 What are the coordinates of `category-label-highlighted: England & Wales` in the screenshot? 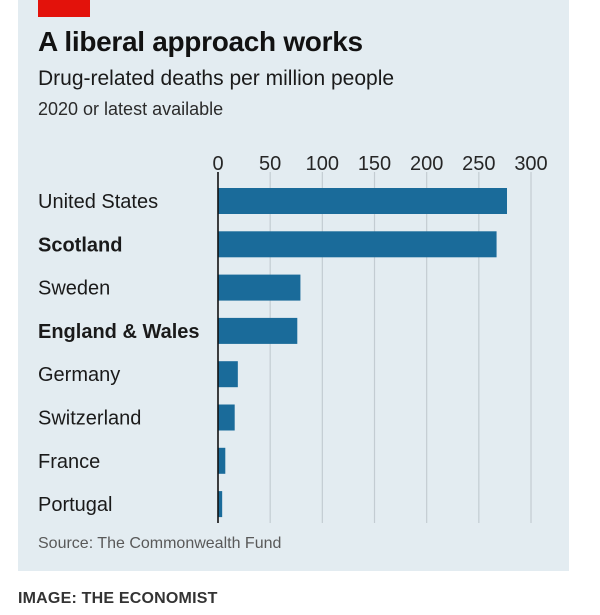 It's located at (119, 332).